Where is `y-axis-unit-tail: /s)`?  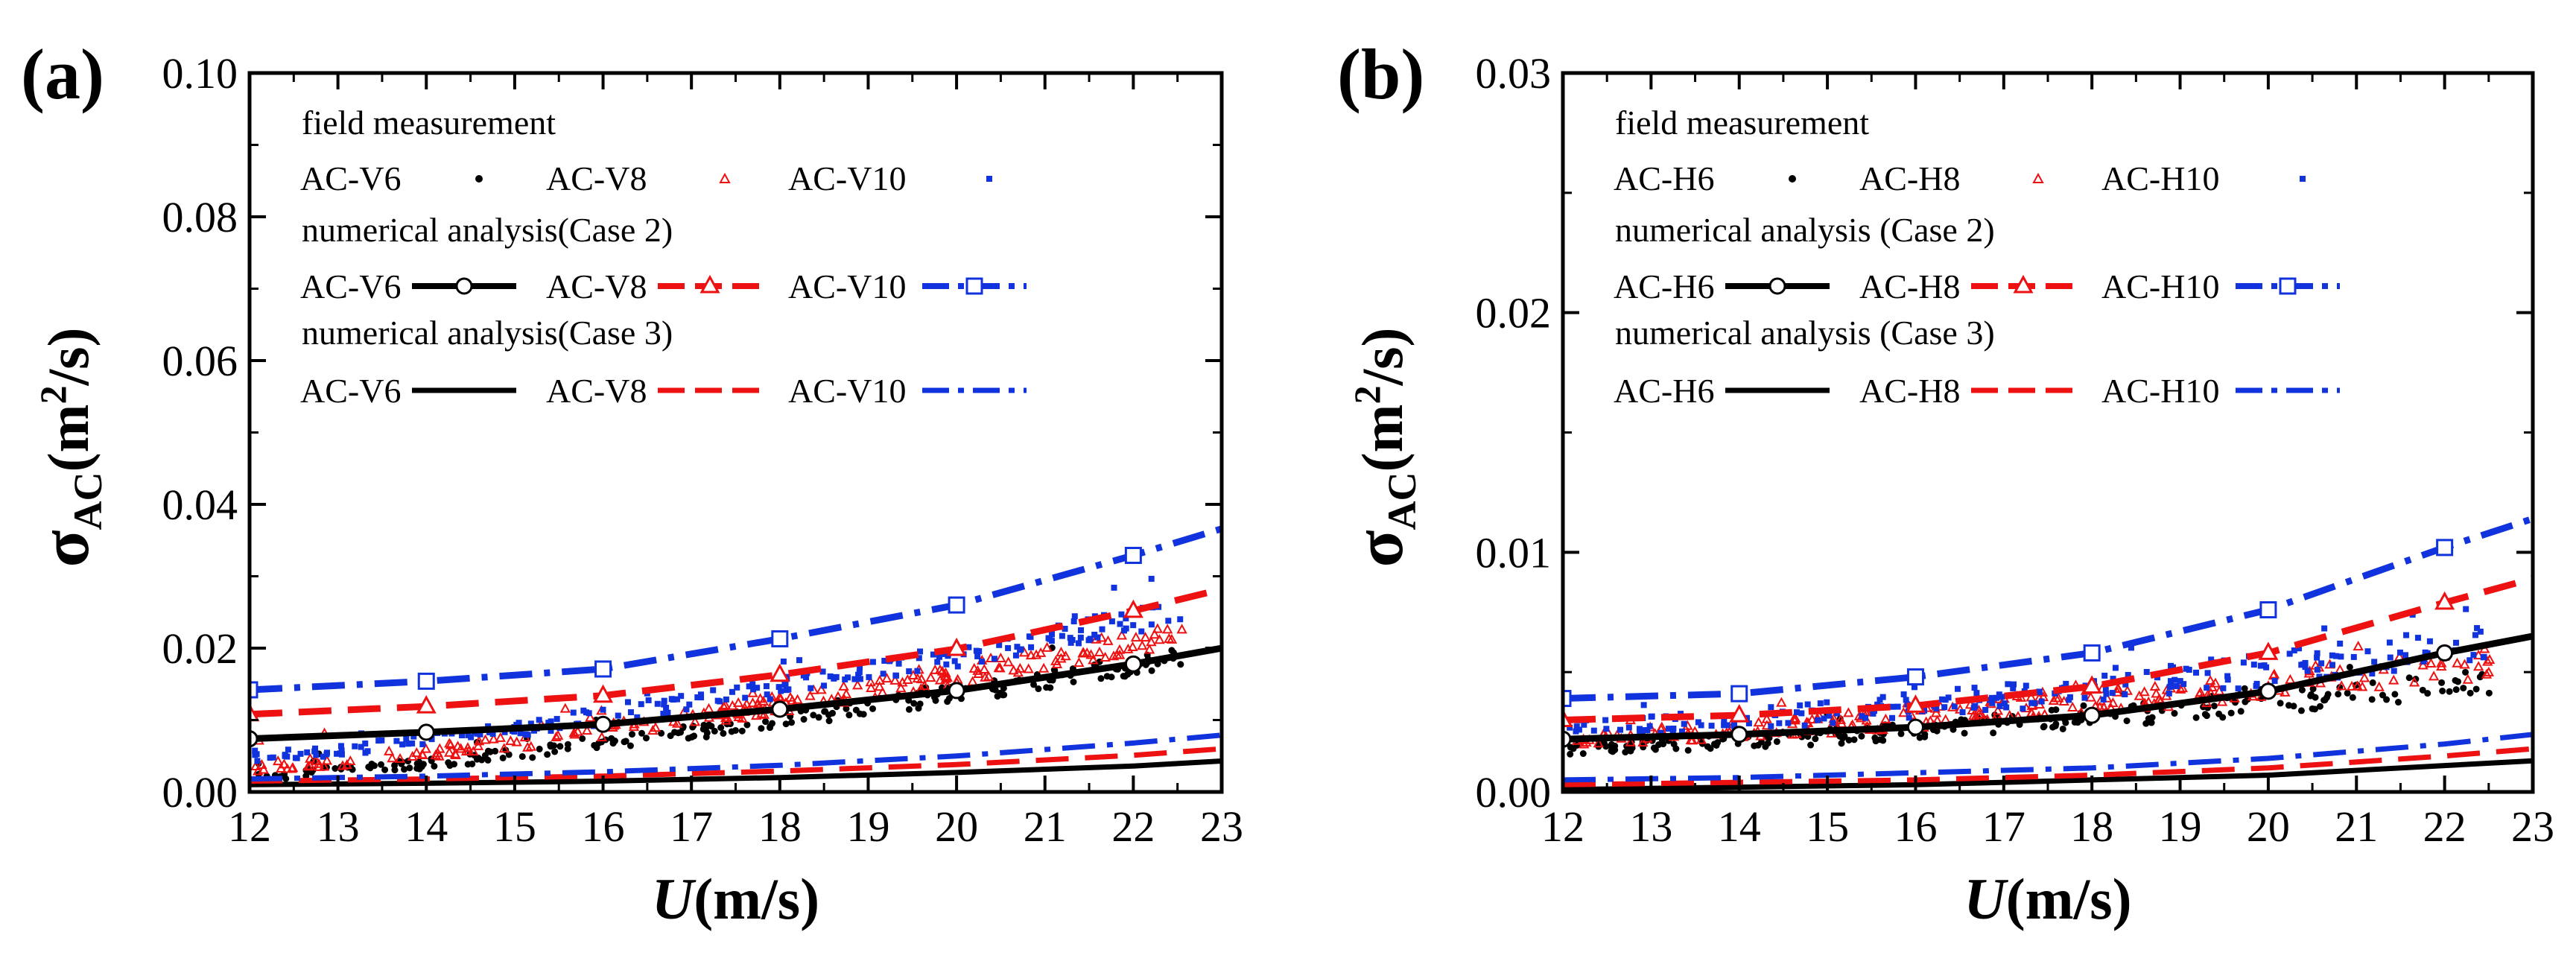
y-axis-unit-tail: /s) is located at coordinates (1383, 357).